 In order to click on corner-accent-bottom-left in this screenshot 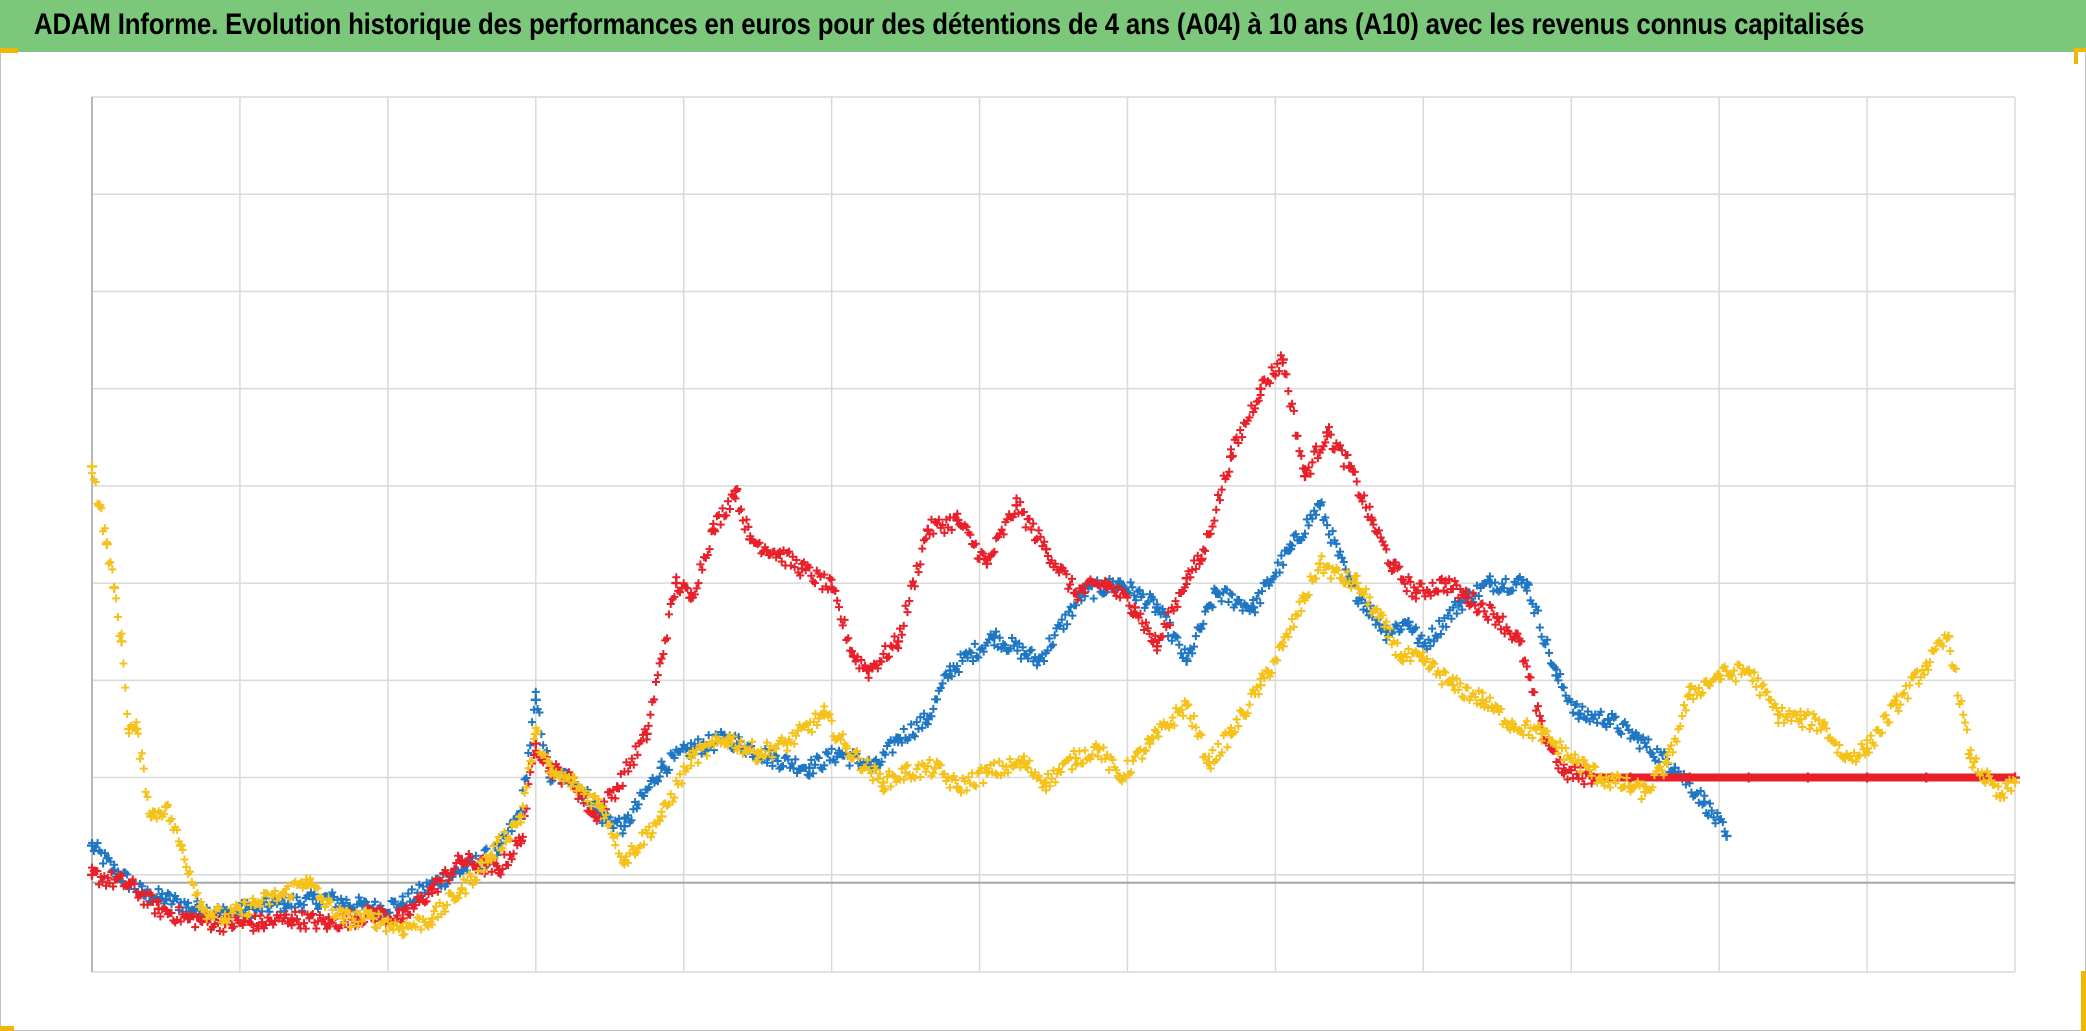, I will do `click(7, 1028)`.